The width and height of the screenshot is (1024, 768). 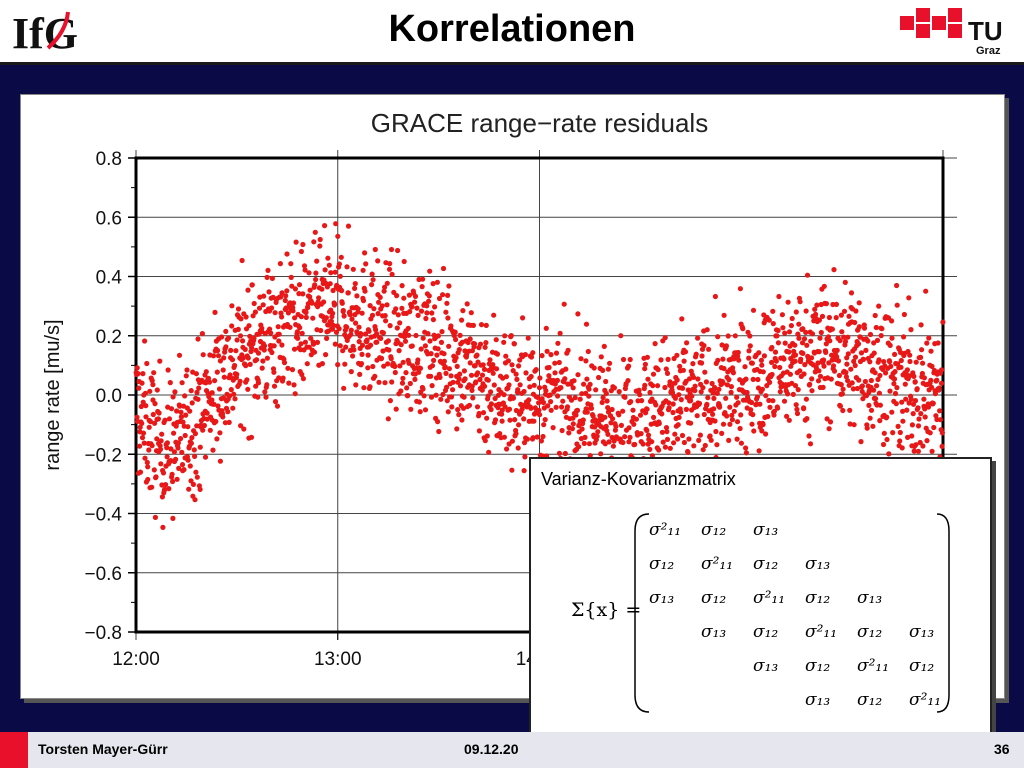 What do you see at coordinates (821, 632) in the screenshot?
I see `matrix-entry: σ²₁₁` at bounding box center [821, 632].